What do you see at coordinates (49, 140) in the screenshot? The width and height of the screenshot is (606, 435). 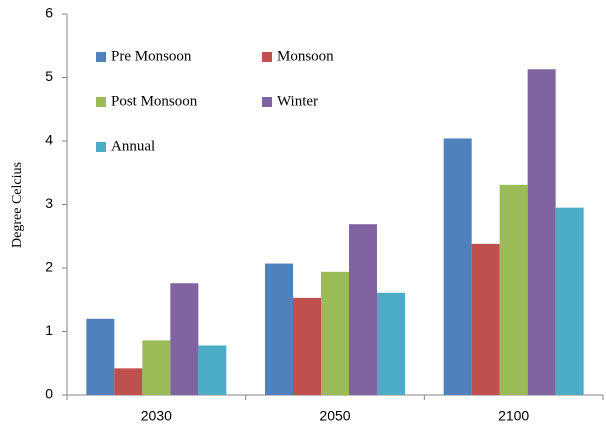 I see `y-tick-label: 4` at bounding box center [49, 140].